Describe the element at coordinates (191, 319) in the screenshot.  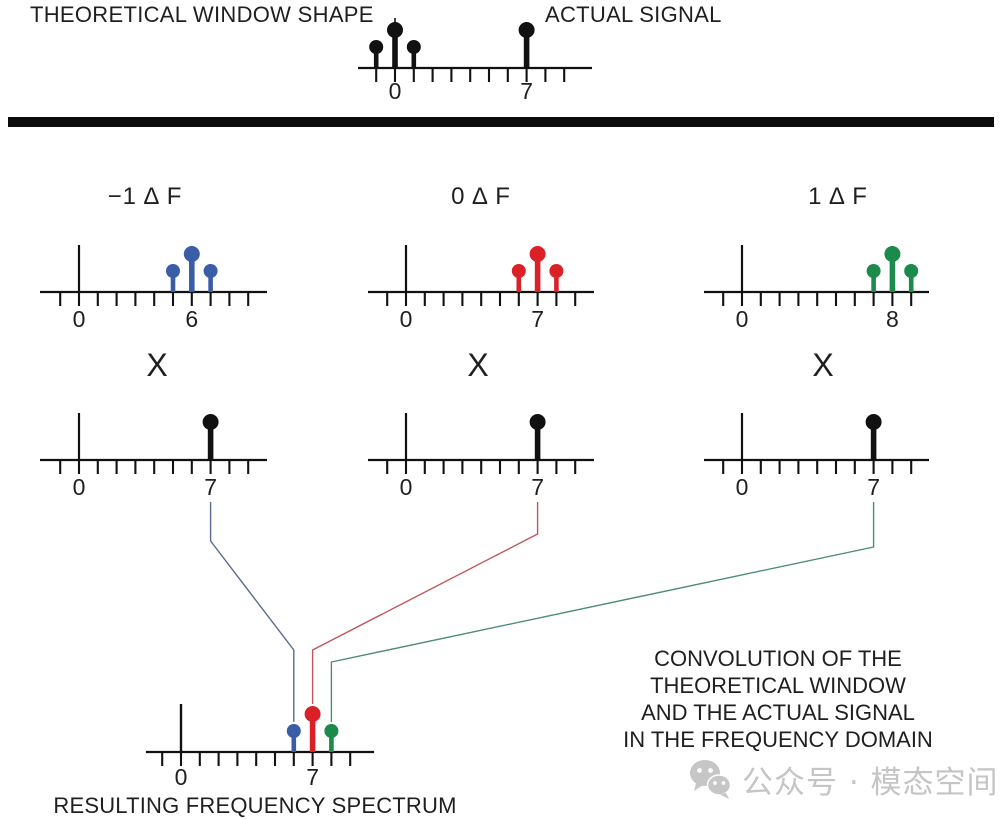
I see `tick-label: 6` at that location.